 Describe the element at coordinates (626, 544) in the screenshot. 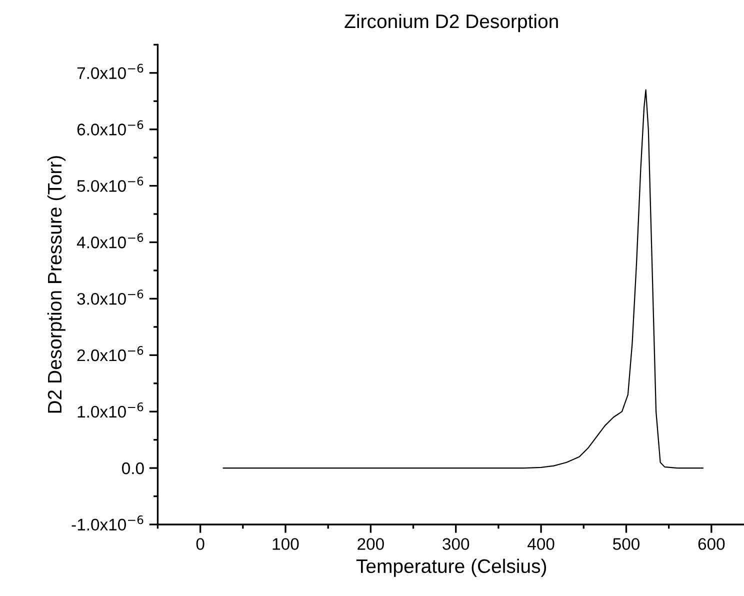

I see `x-tick-label: 500` at that location.